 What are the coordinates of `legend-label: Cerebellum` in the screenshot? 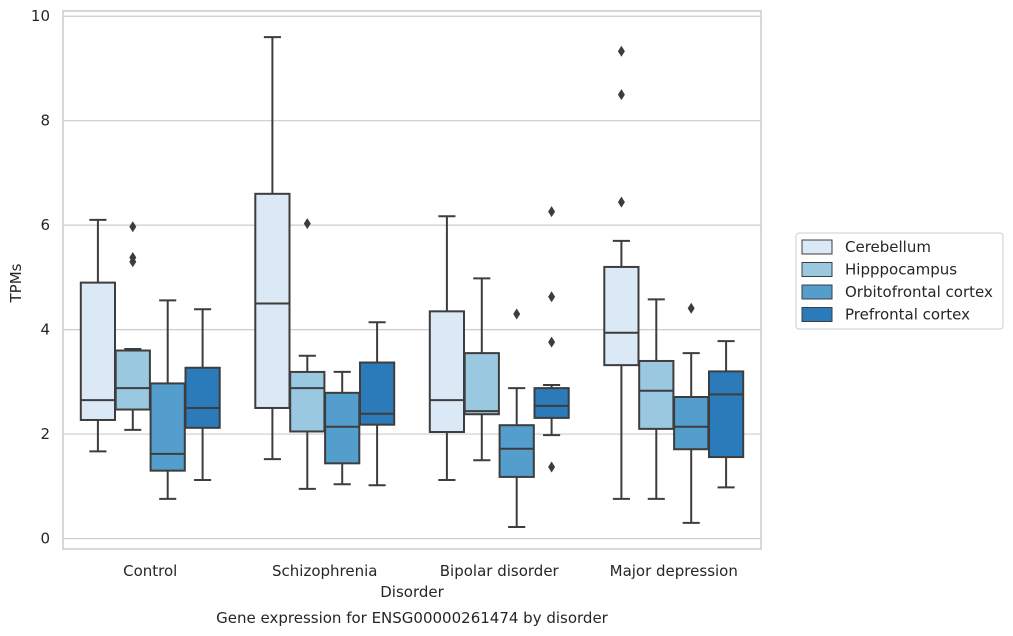 It's located at (888, 247).